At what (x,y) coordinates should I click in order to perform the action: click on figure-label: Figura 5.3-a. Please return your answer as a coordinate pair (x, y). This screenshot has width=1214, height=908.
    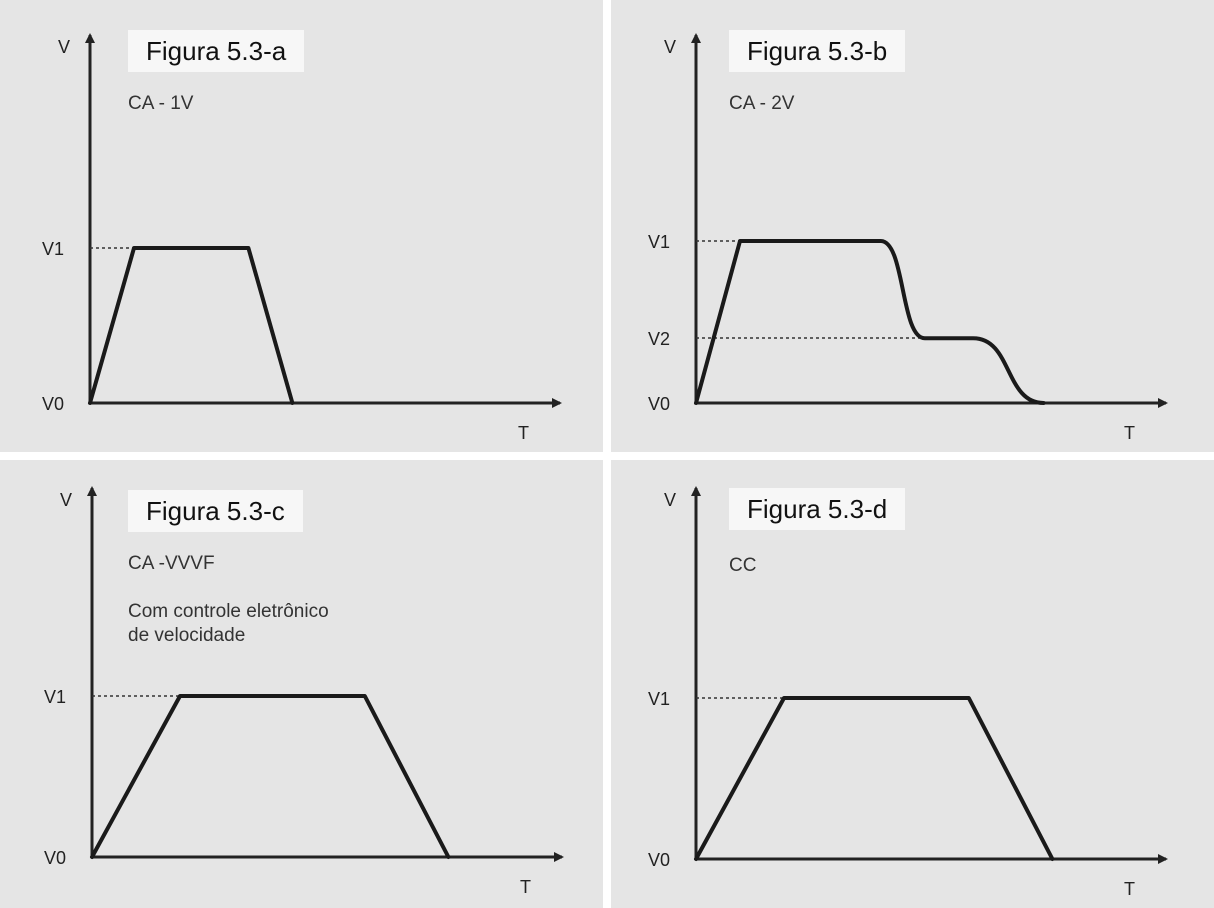
    Looking at the image, I should click on (216, 51).